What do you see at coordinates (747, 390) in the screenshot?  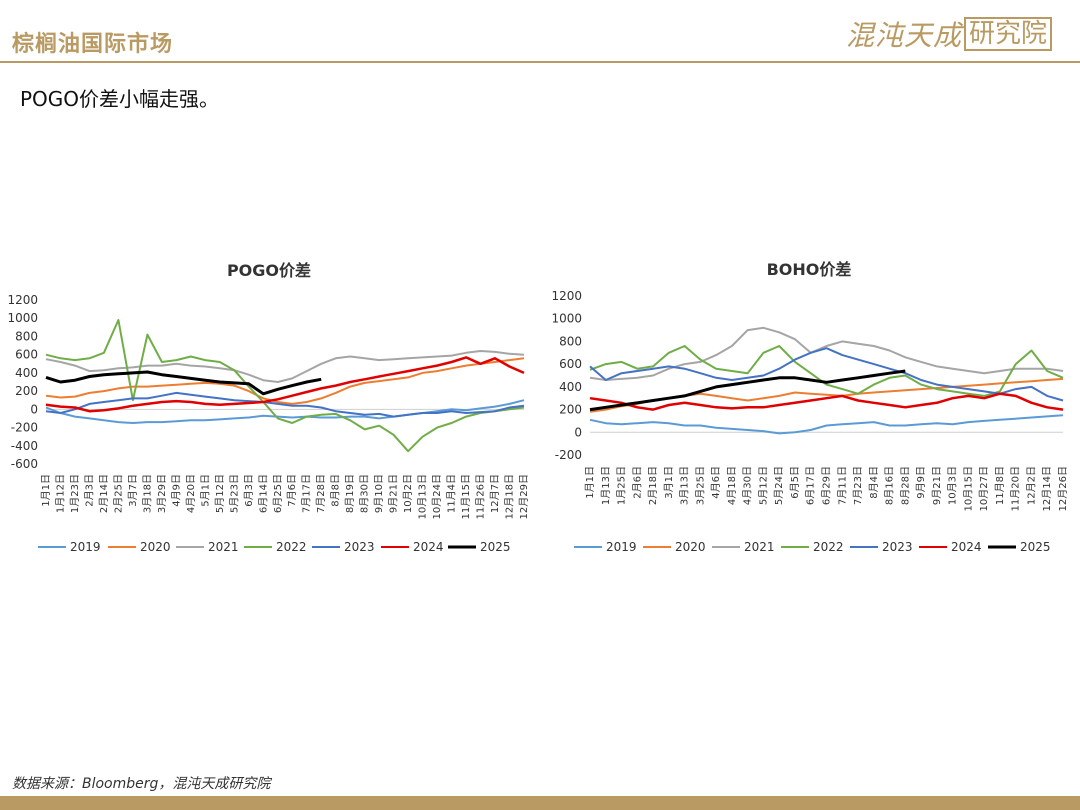 I see `boho-series-line-2025` at bounding box center [747, 390].